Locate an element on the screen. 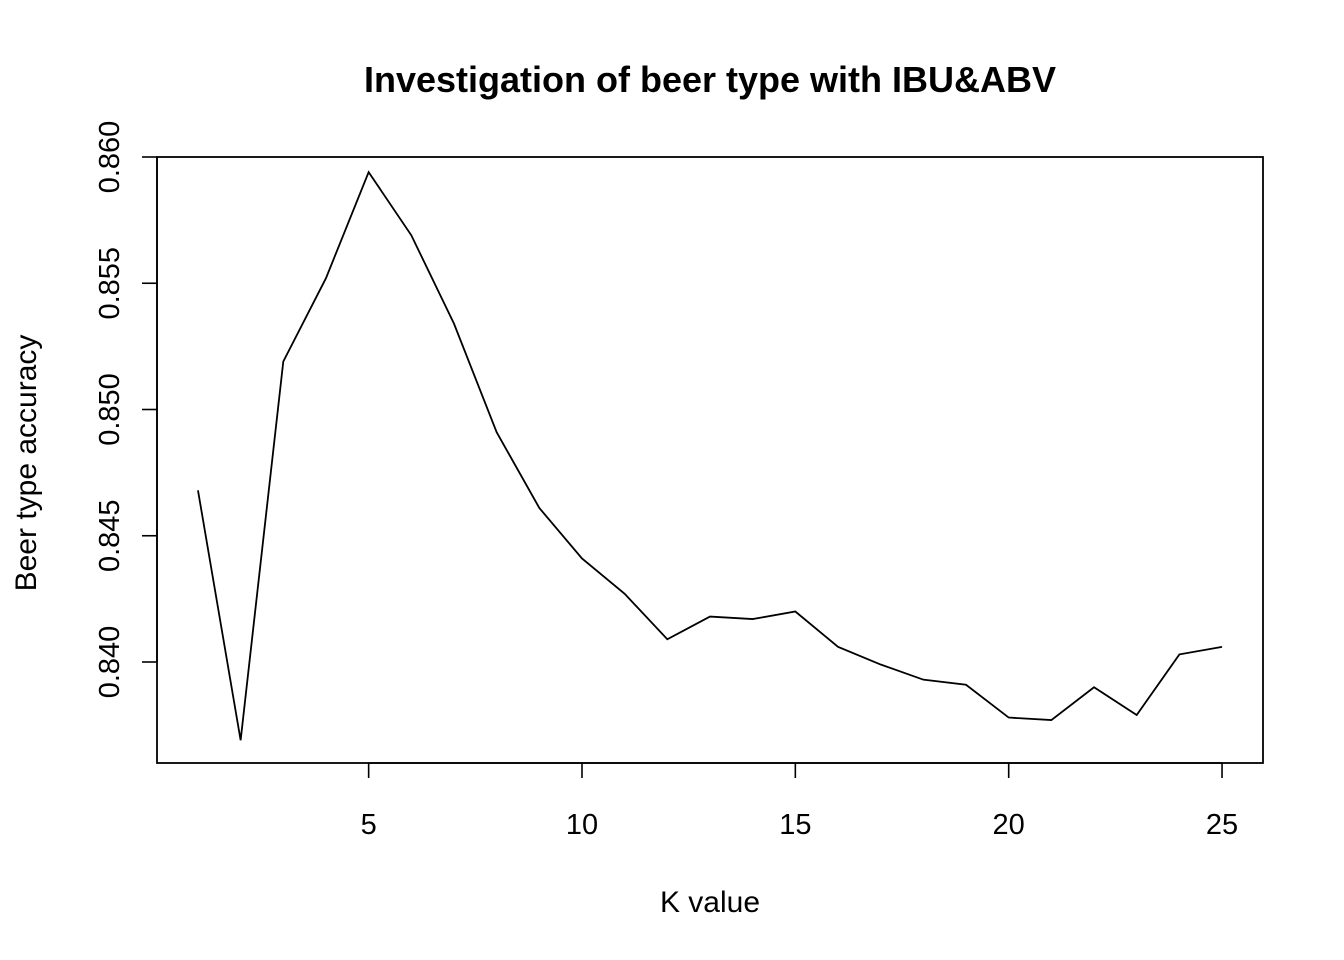 This screenshot has width=1344, height=960. y-axis: 0.840 0.845 0.850 0.855 0.860 is located at coordinates (126, 410).